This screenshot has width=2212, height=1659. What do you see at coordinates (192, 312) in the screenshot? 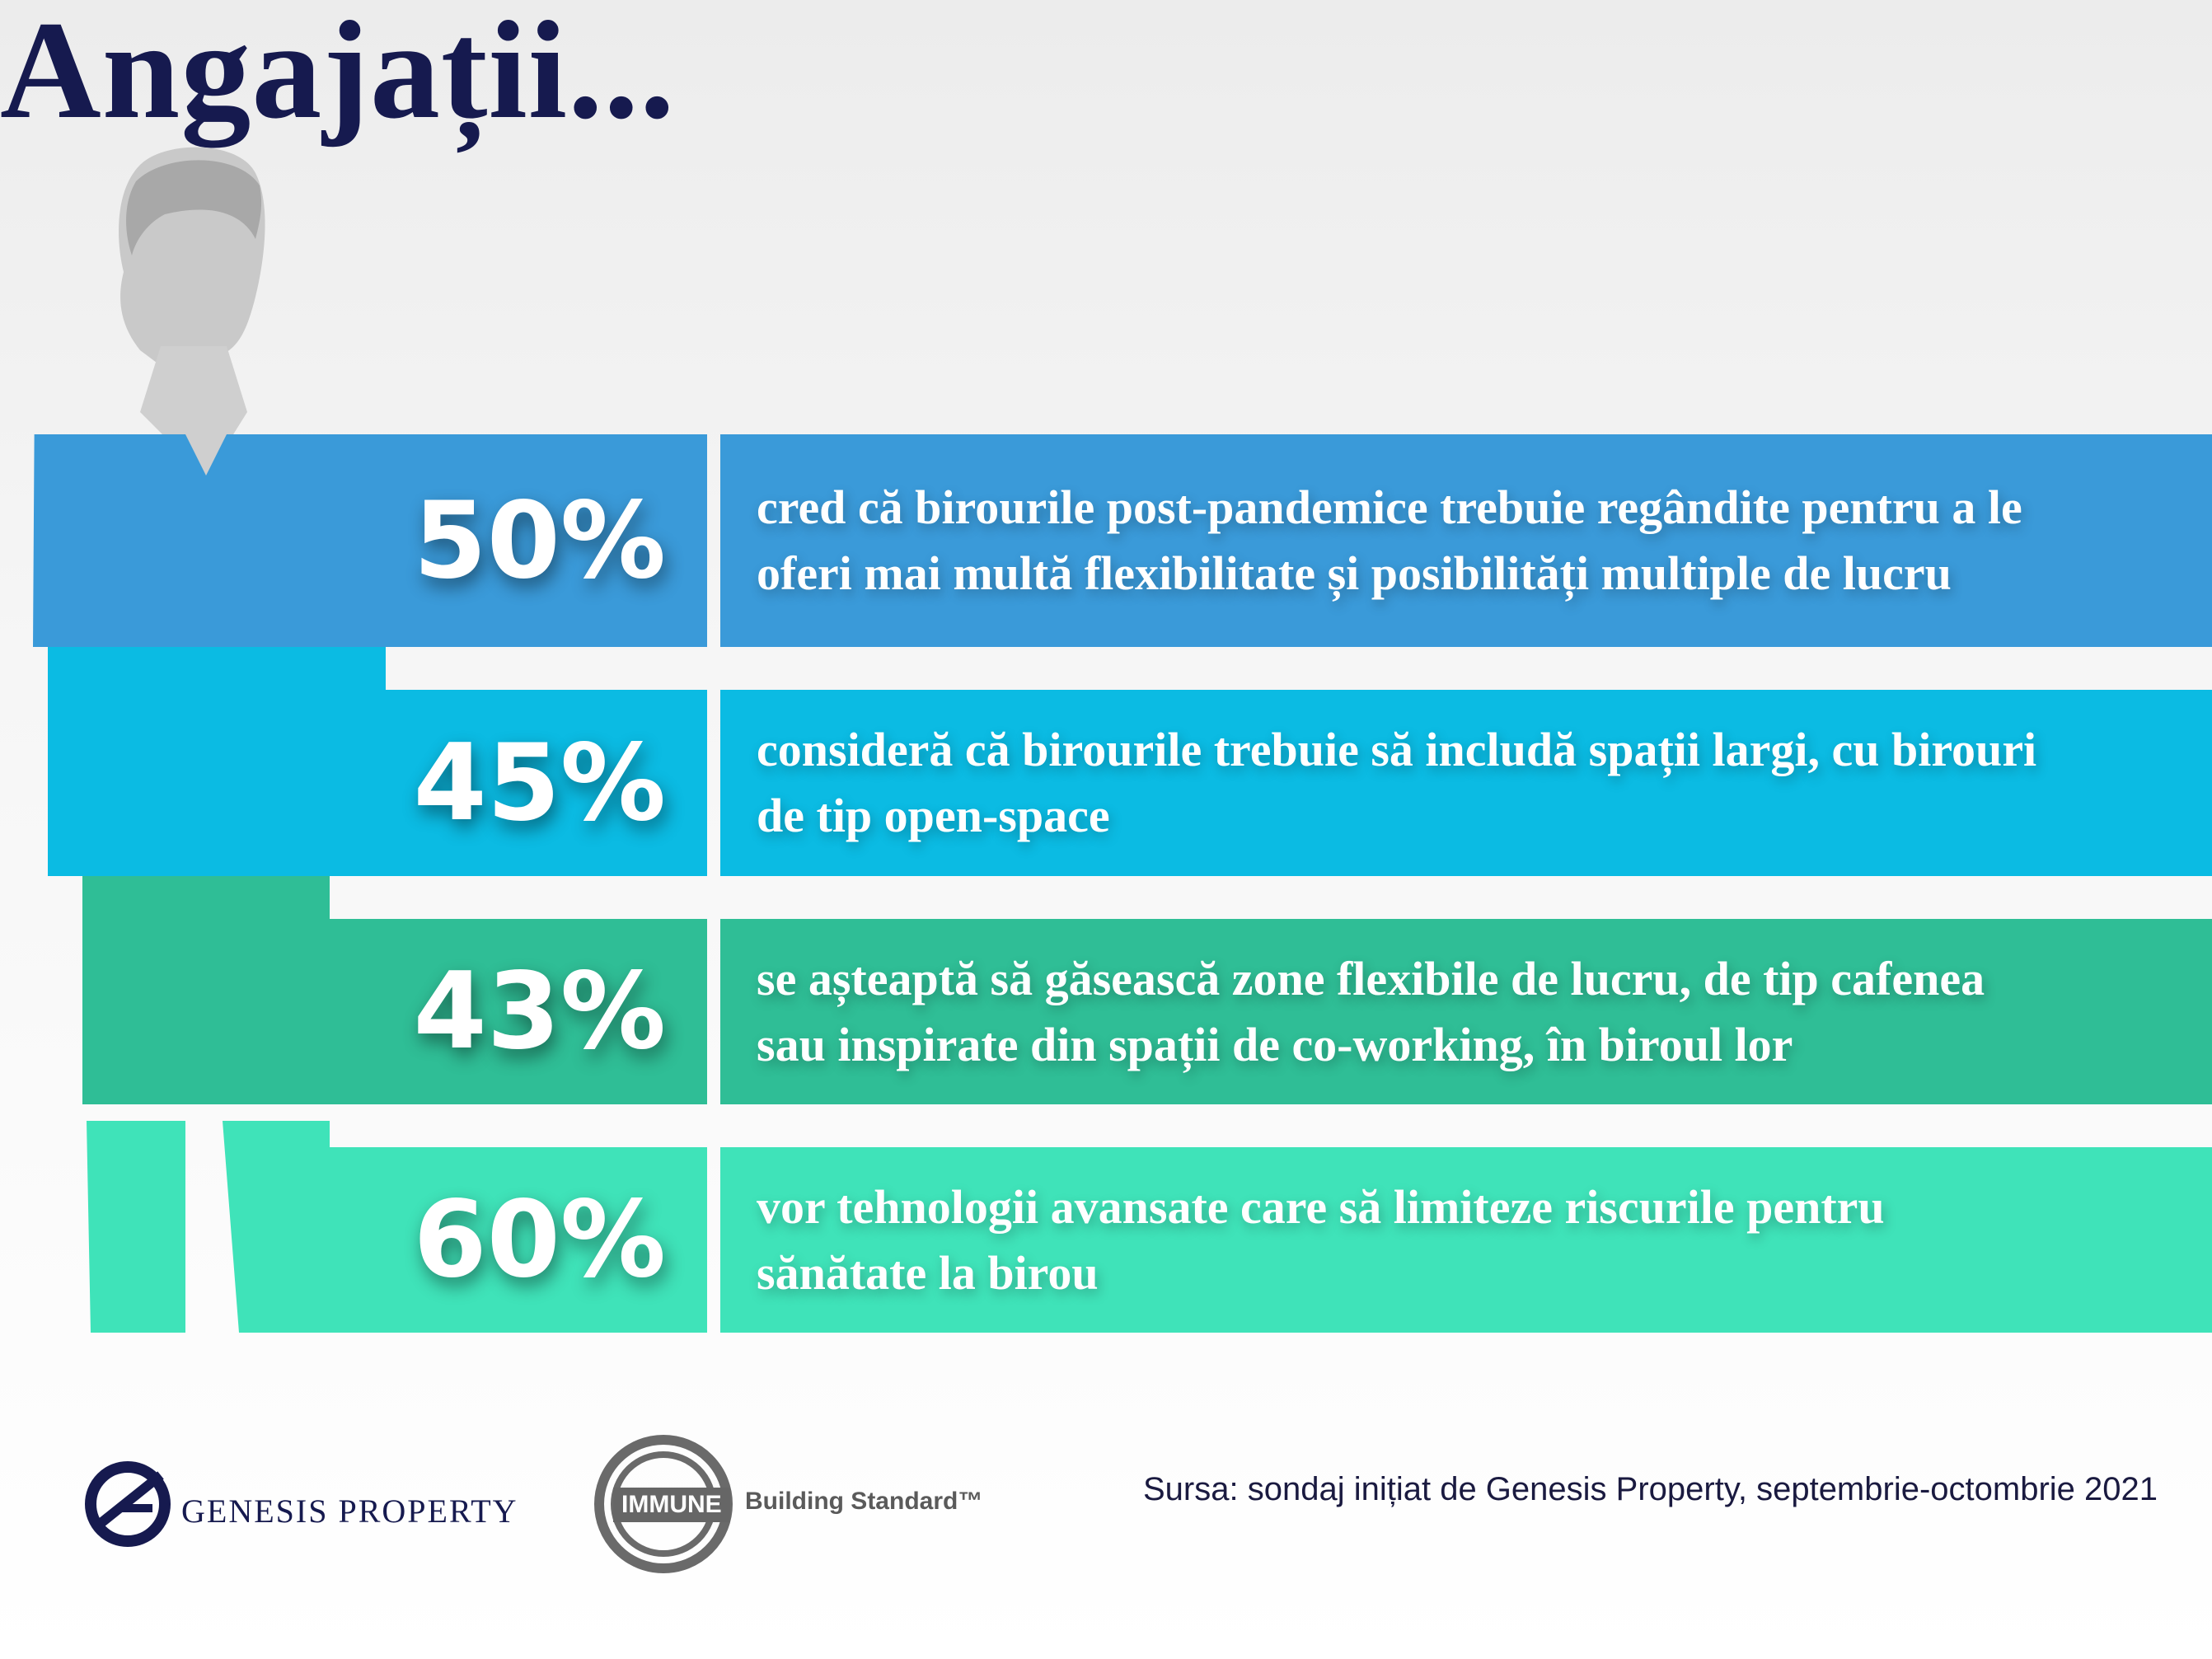
I see `person-silhouette-icon` at bounding box center [192, 312].